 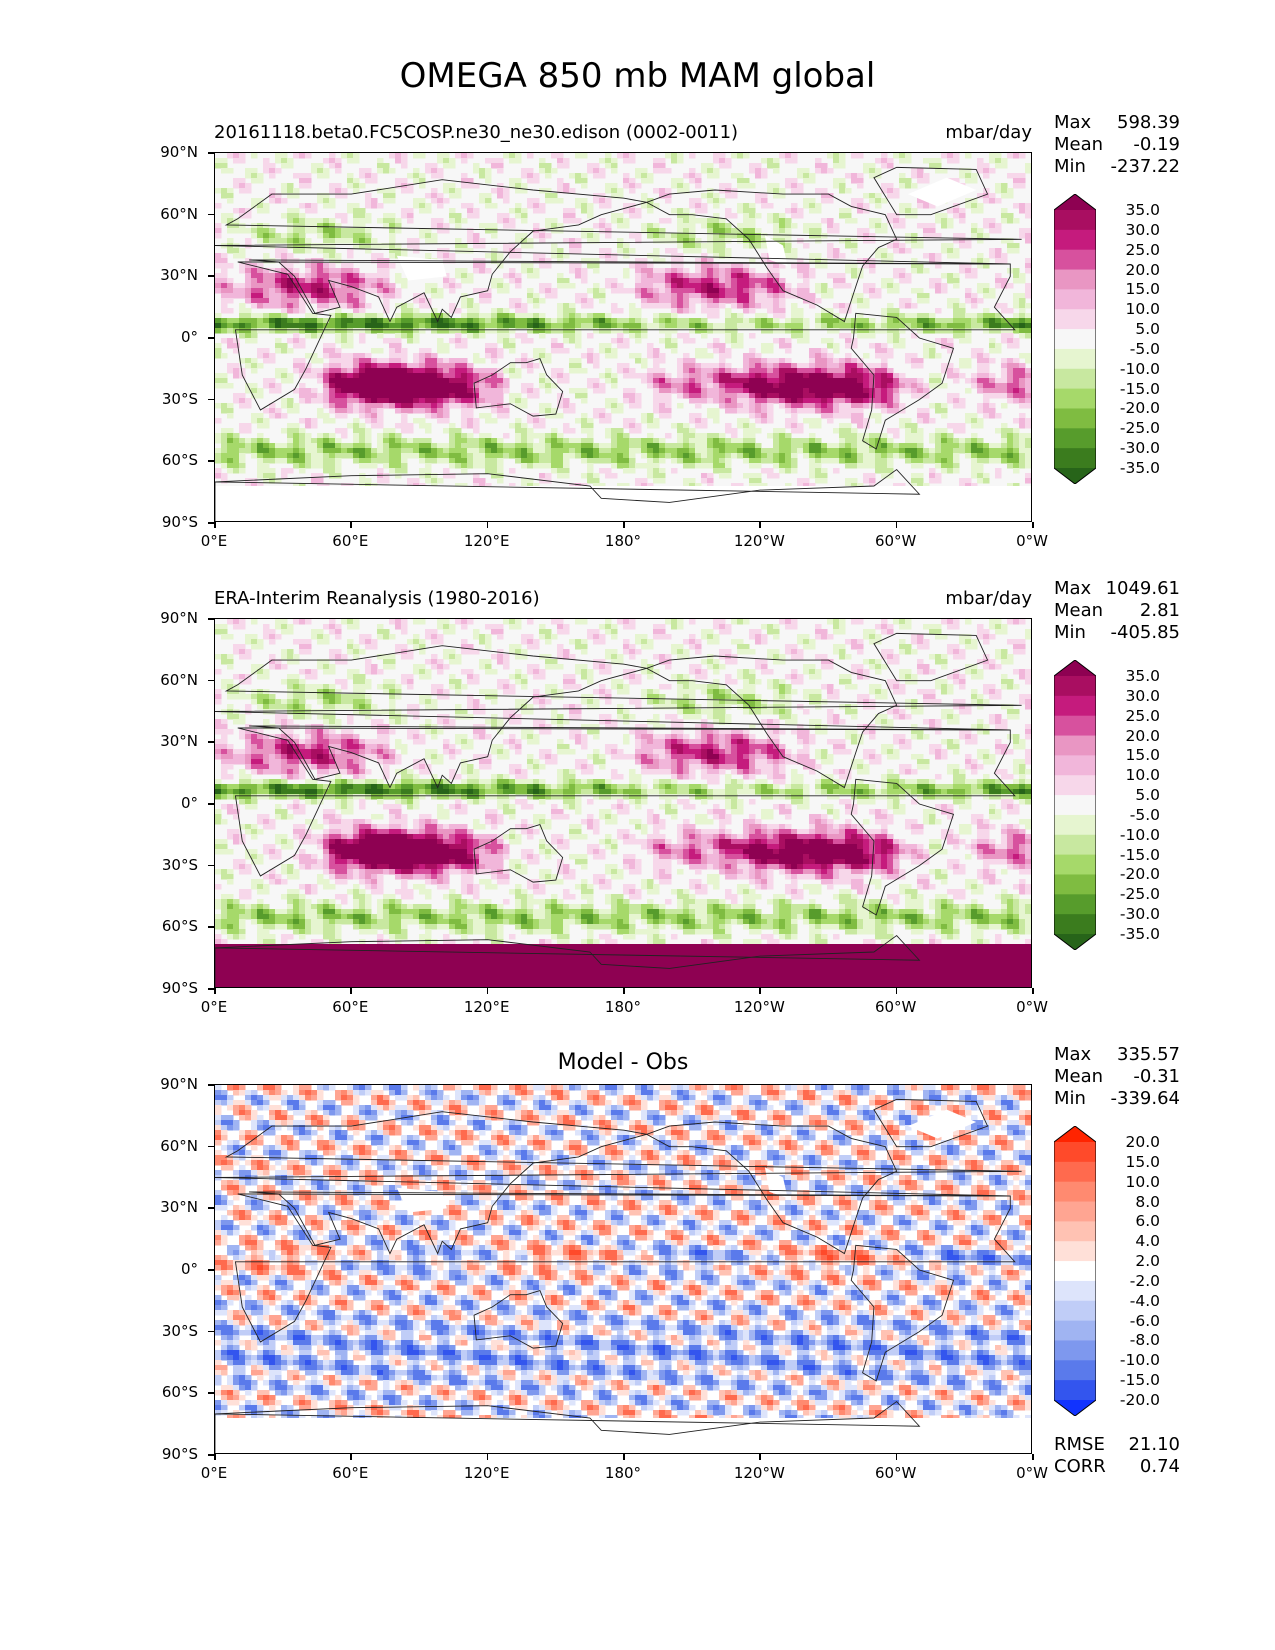 I want to click on stat-value-mean: -0.31, so click(x=1140, y=1076).